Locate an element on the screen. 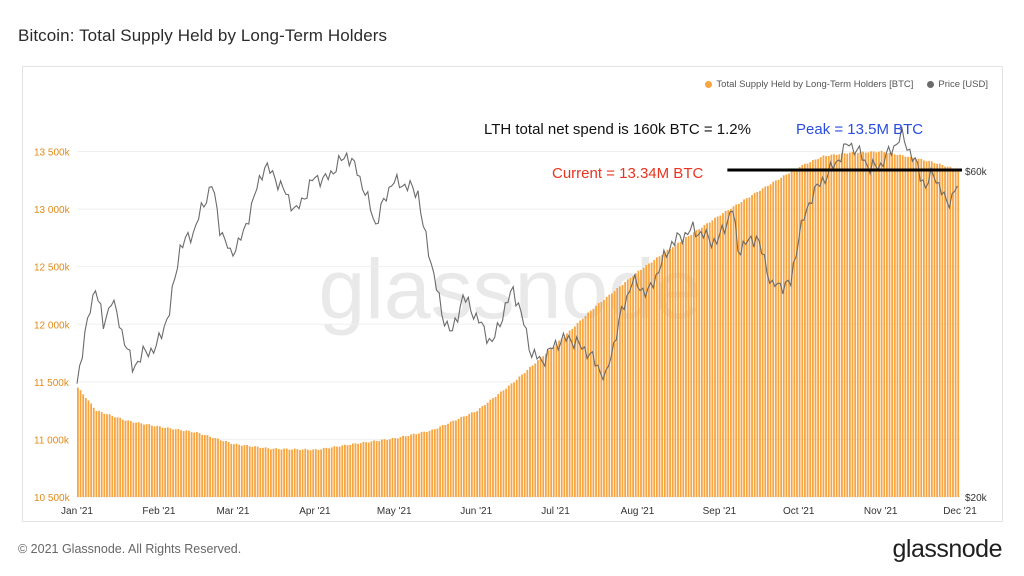 This screenshot has width=1024, height=576. x-tick: Jul '21 is located at coordinates (555, 511).